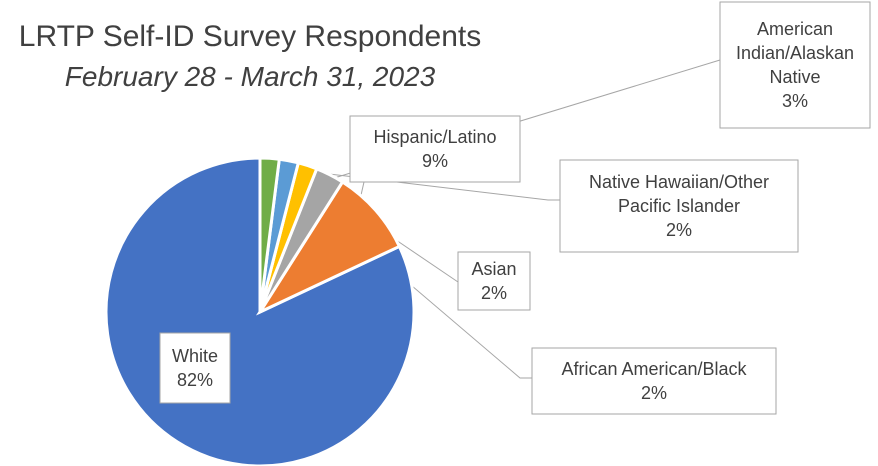 The height and width of the screenshot is (466, 878). I want to click on pie-slice-hispanic-latino, so click(328, 247).